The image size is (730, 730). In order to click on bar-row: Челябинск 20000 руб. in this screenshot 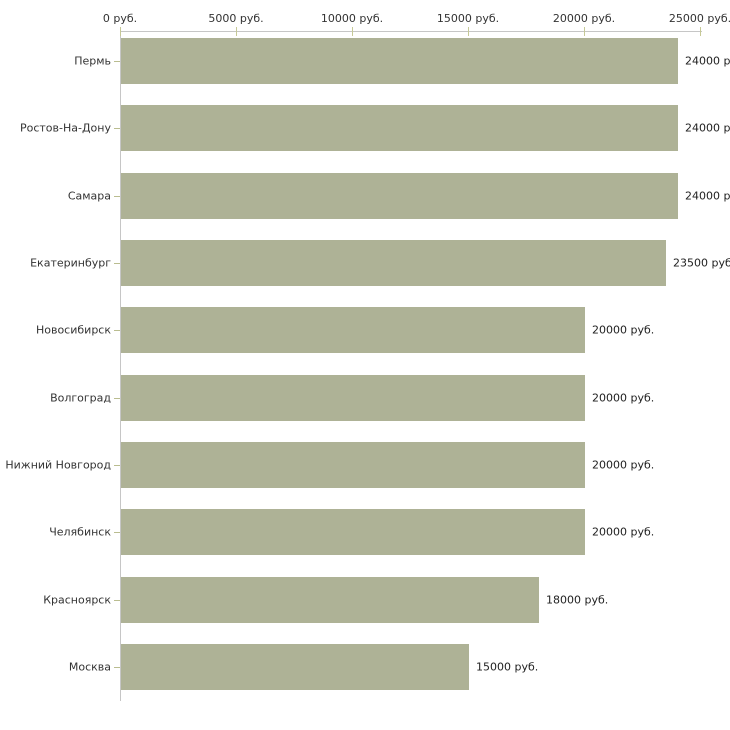, I will do `click(365, 532)`.